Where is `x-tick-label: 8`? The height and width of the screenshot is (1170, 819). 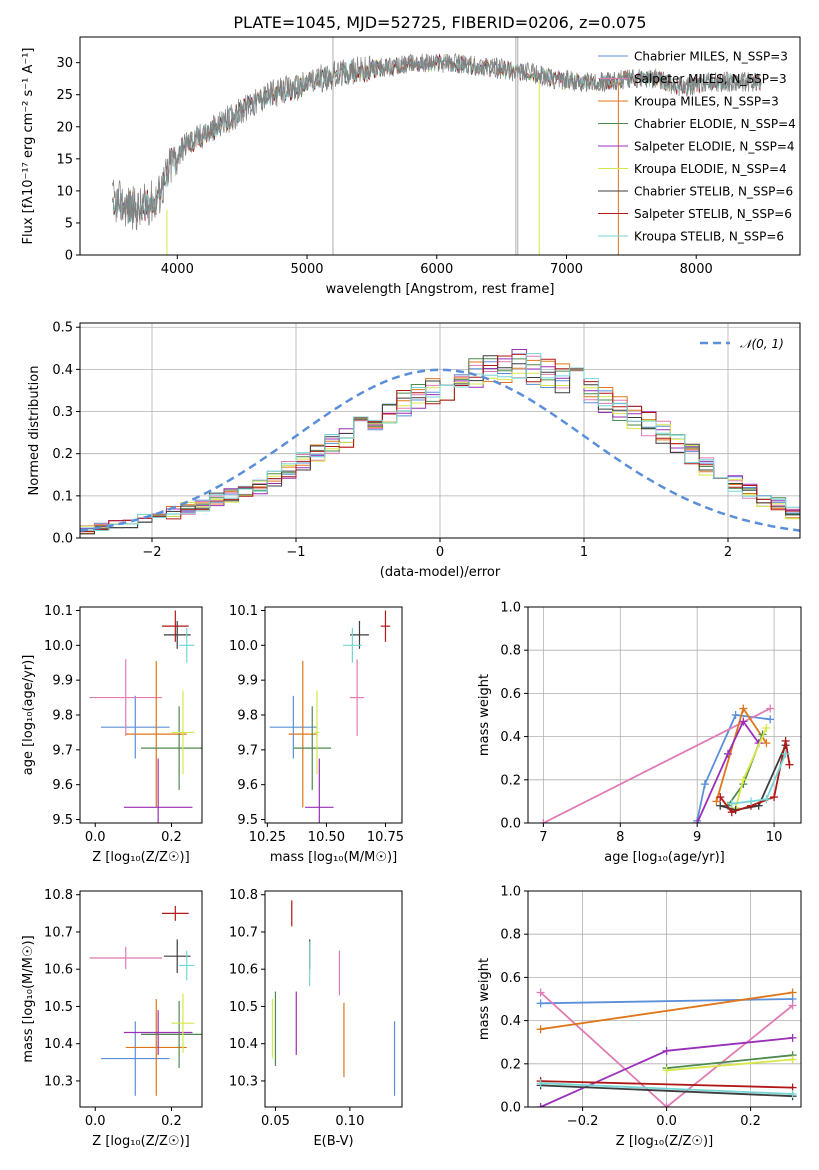
x-tick-label: 8 is located at coordinates (620, 837).